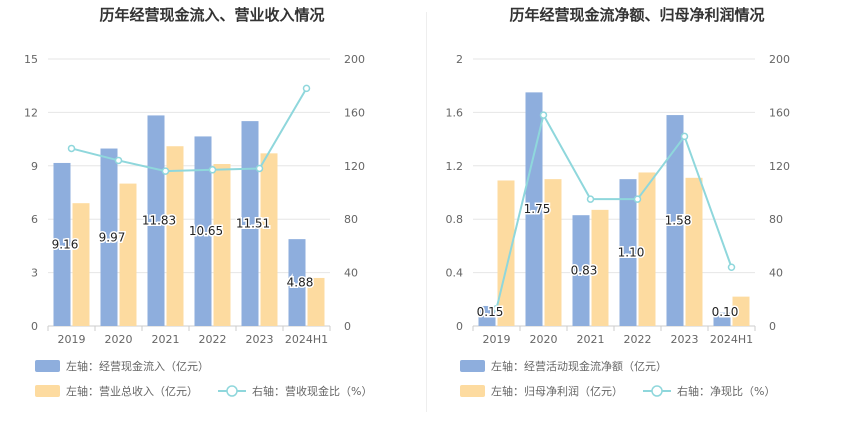  I want to click on left-axis-tick-label: 9, so click(34, 166).